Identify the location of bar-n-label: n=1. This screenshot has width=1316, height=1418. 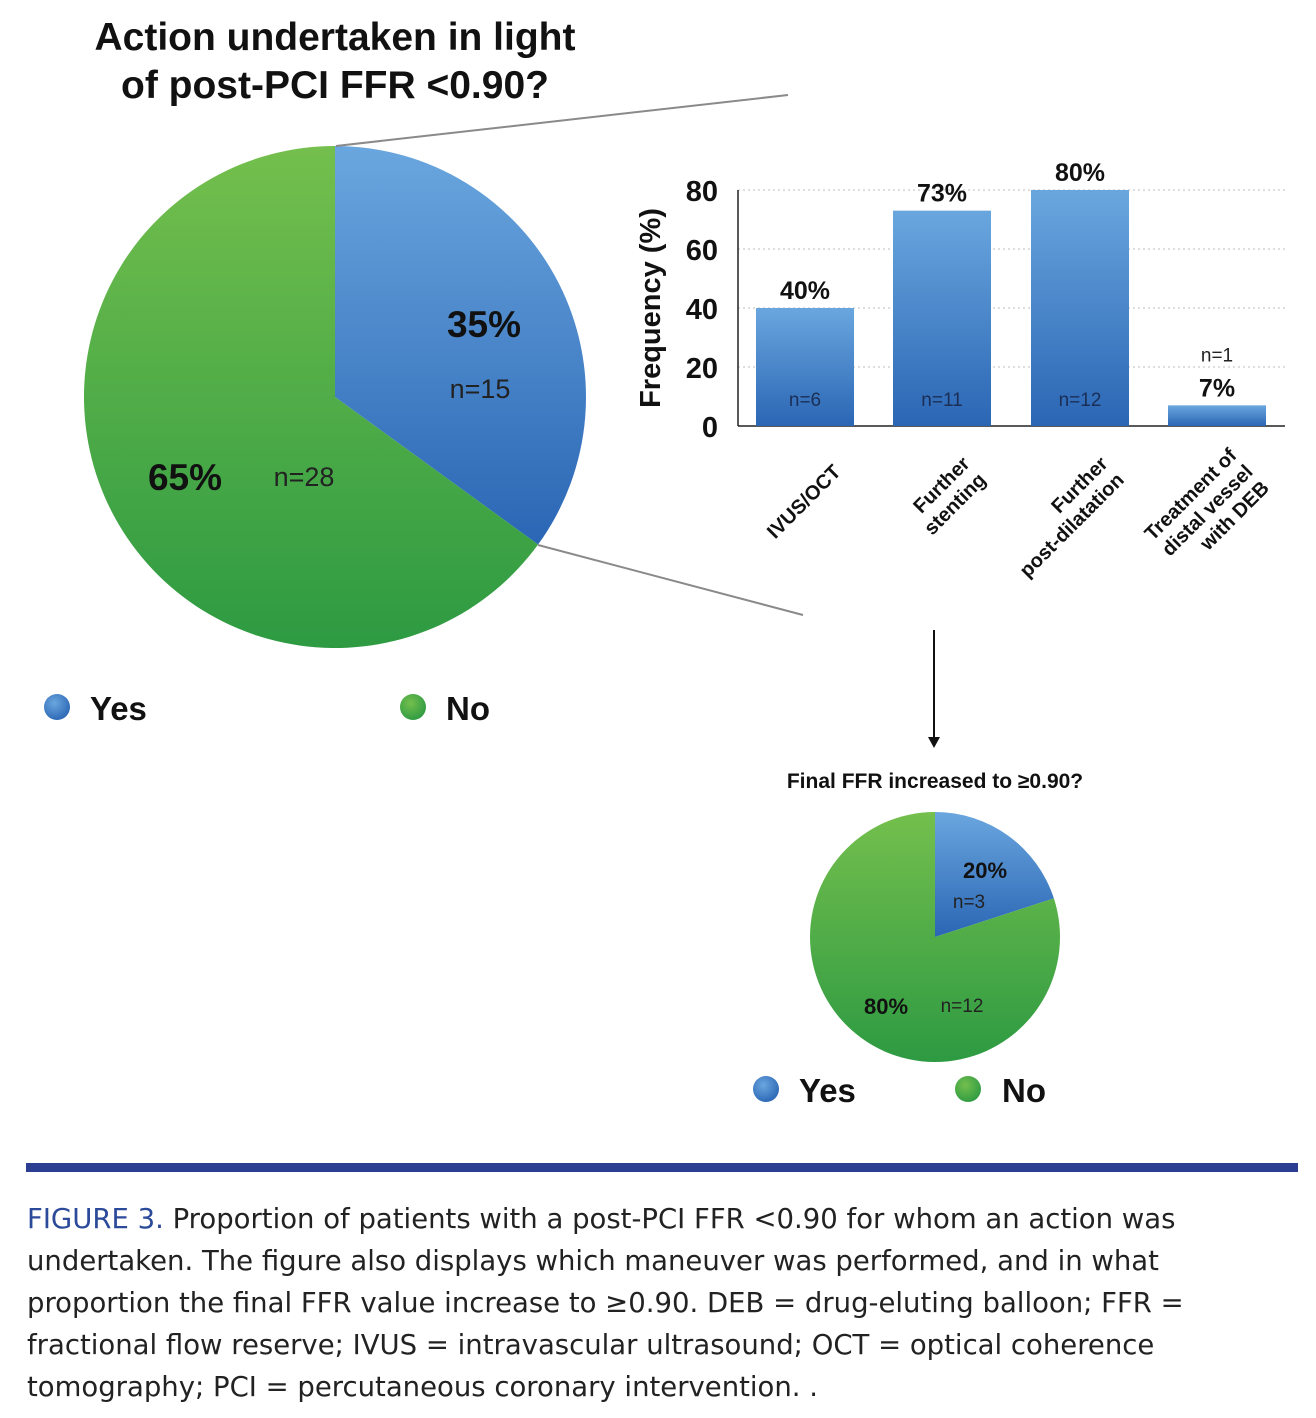
(1217, 355).